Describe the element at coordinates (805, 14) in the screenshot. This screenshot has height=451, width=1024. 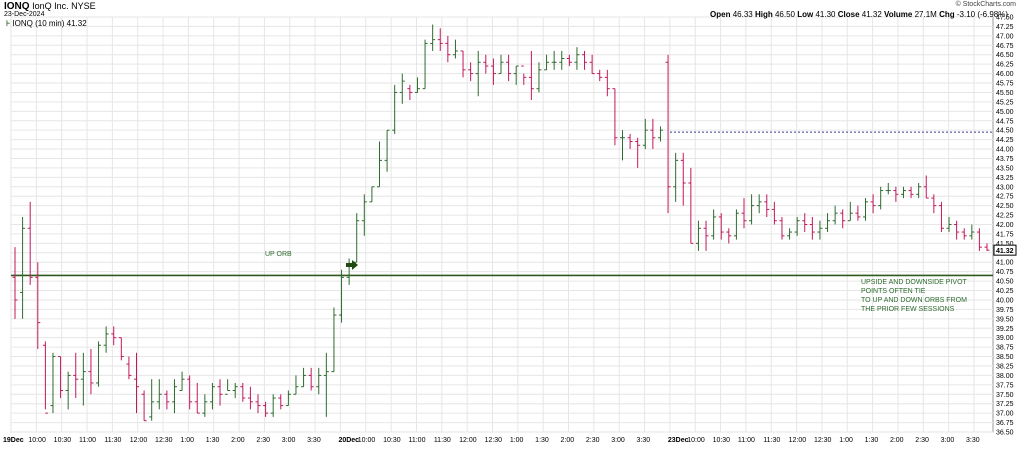
I see `low-label: Low` at that location.